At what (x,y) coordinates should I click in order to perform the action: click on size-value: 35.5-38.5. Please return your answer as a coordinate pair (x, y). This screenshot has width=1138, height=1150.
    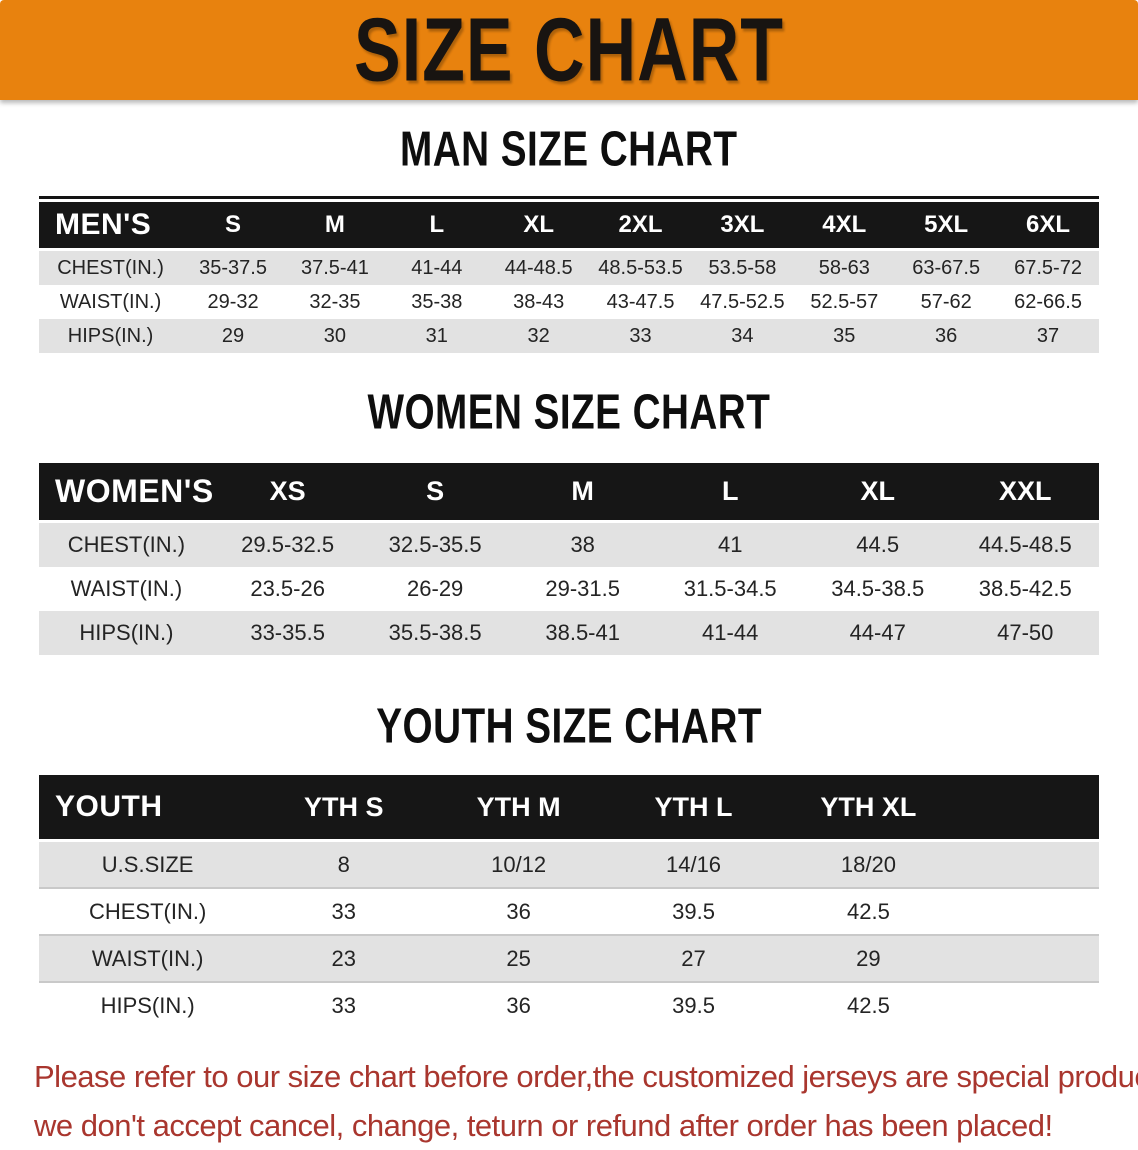
    Looking at the image, I should click on (435, 632).